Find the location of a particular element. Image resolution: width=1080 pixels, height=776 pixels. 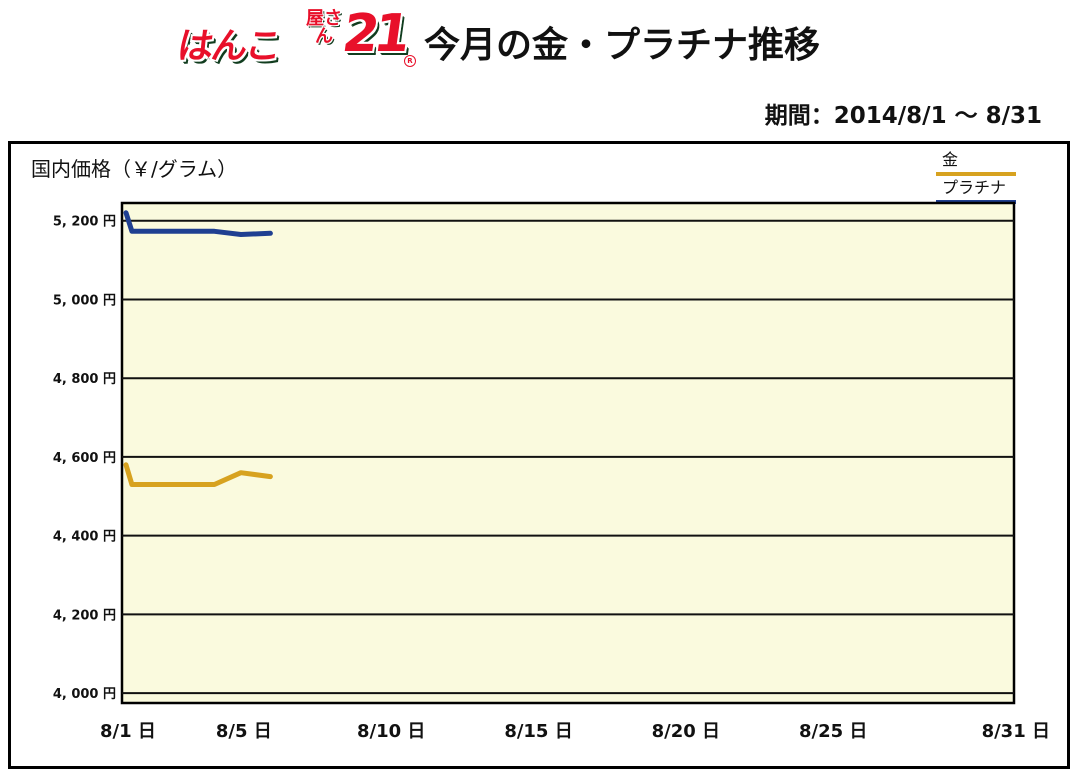

y-tick-label: 4, 000 円 is located at coordinates (84, 694).